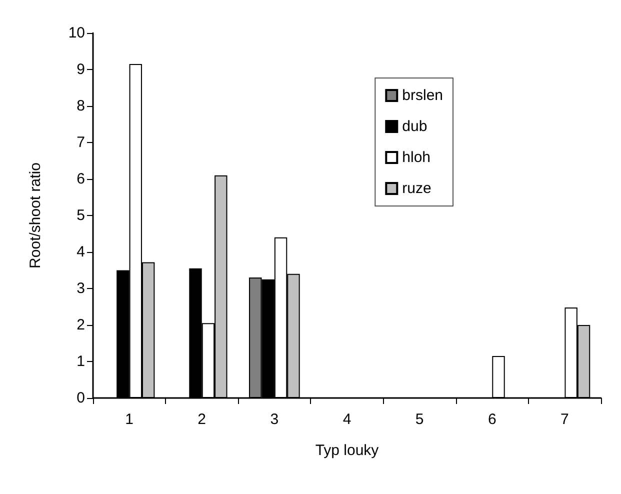  What do you see at coordinates (80, 252) in the screenshot?
I see `y-tick-label: 4` at bounding box center [80, 252].